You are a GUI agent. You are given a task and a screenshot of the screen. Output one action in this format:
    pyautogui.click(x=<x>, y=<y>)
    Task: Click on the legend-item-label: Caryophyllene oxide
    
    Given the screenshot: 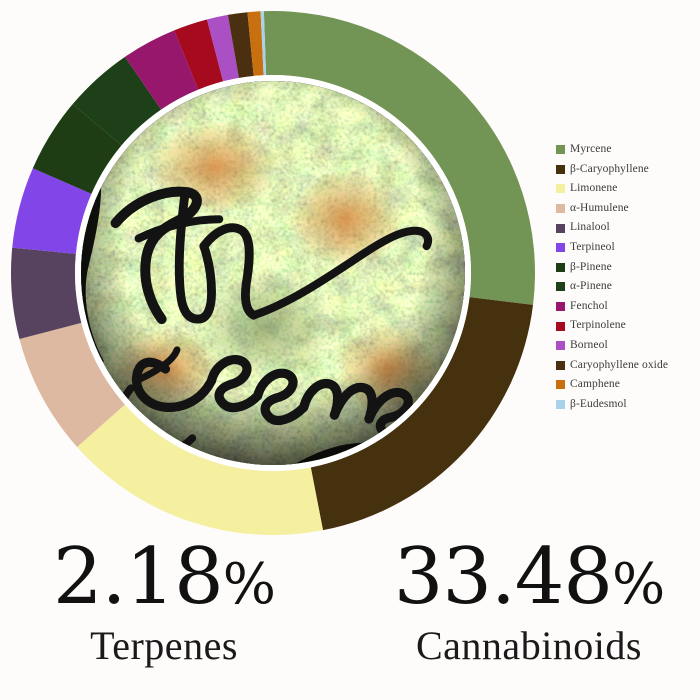 What is the action you would take?
    pyautogui.click(x=619, y=364)
    